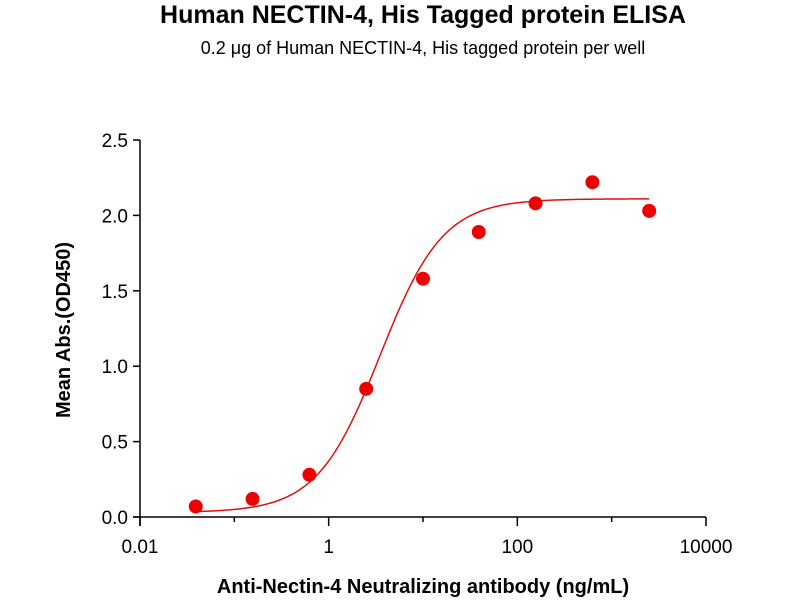  I want to click on y-tick-label: 0.0, so click(115, 518).